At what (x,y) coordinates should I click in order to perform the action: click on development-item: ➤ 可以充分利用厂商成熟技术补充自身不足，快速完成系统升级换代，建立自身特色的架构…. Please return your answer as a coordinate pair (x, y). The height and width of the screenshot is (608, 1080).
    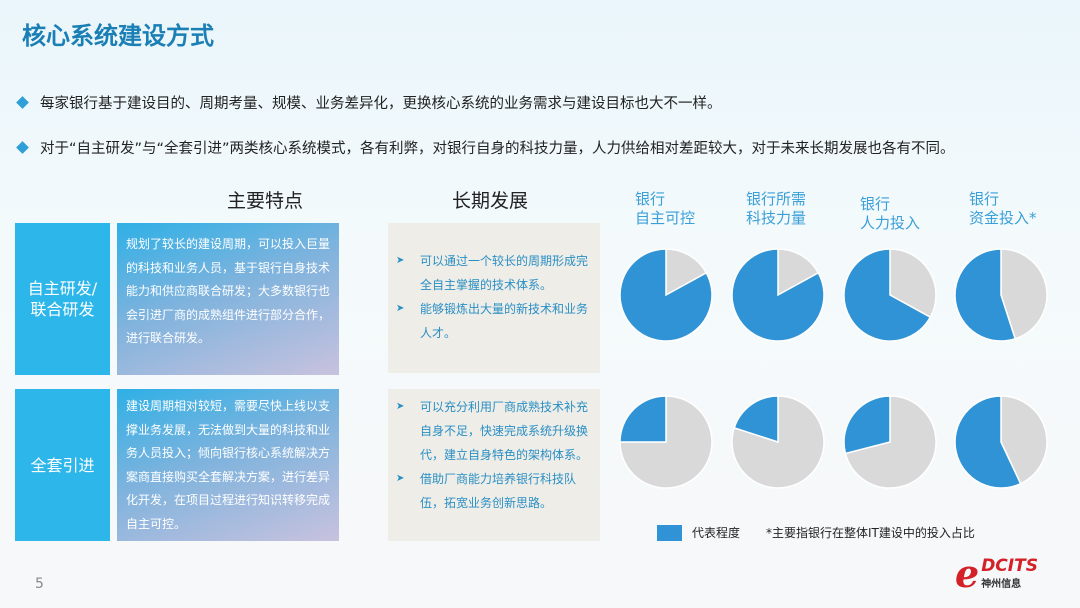
    Looking at the image, I should click on (494, 431).